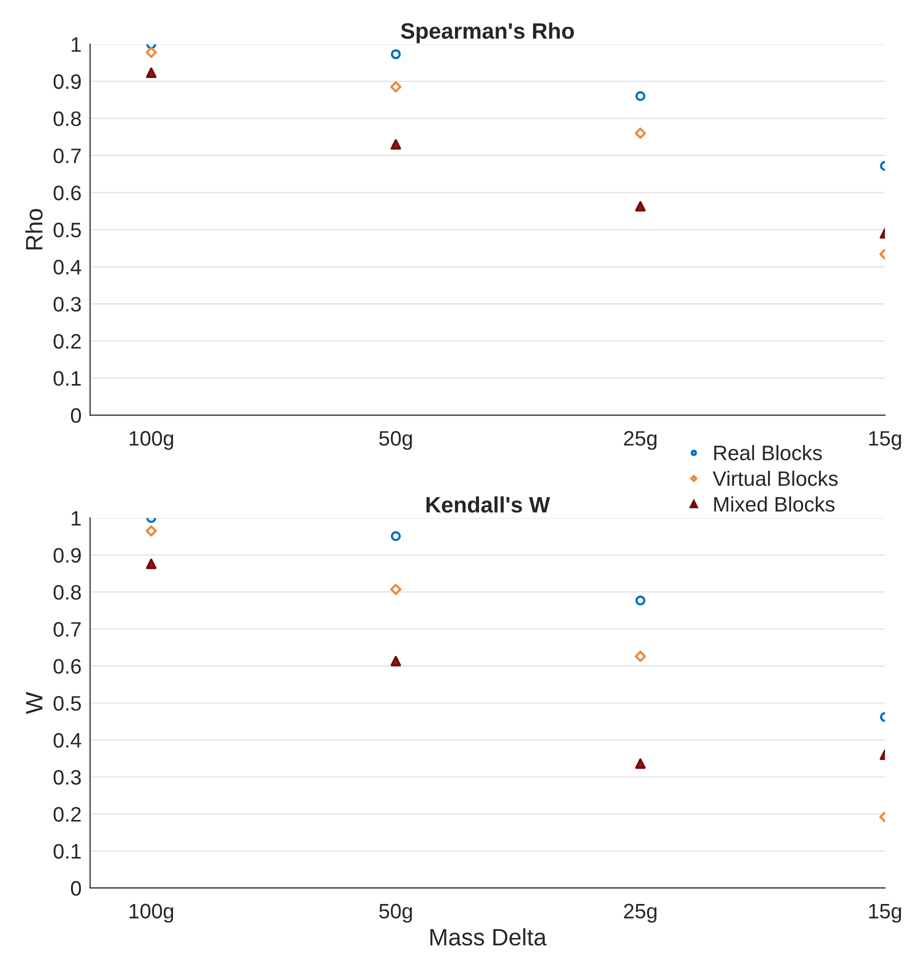 This screenshot has width=910, height=961. Describe the element at coordinates (768, 452) in the screenshot. I see `legend-label: Real Blocks` at that location.